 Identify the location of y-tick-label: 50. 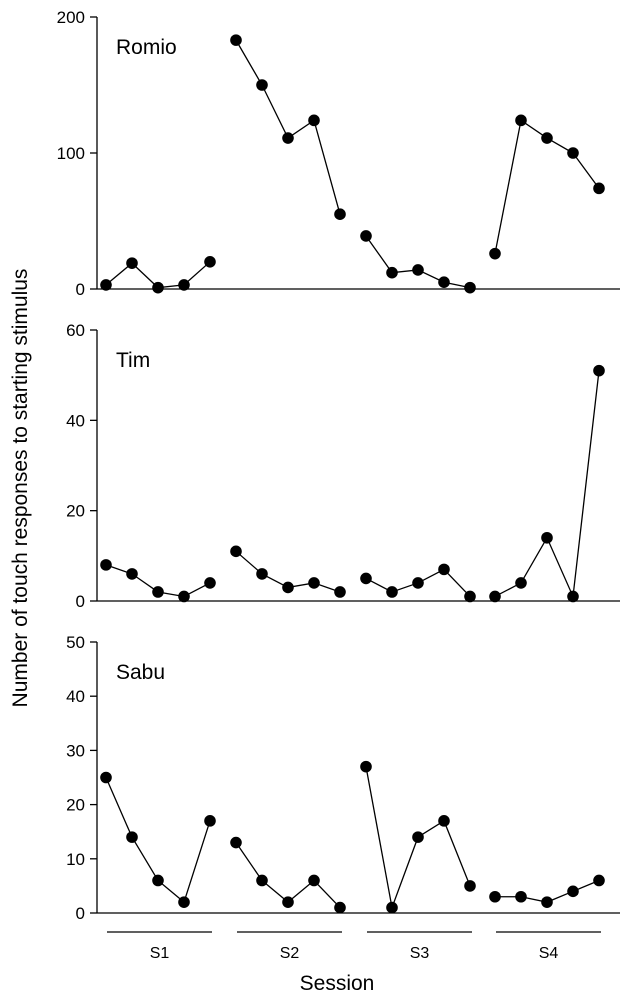
(75, 642).